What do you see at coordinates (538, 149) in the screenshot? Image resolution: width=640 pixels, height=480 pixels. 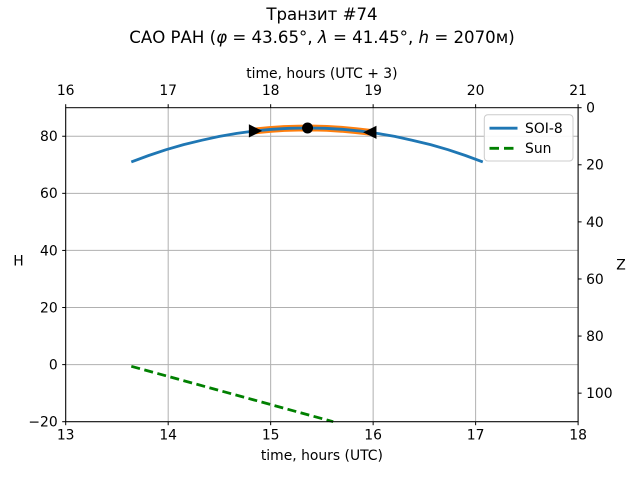 I see `legend-label: Sun` at bounding box center [538, 149].